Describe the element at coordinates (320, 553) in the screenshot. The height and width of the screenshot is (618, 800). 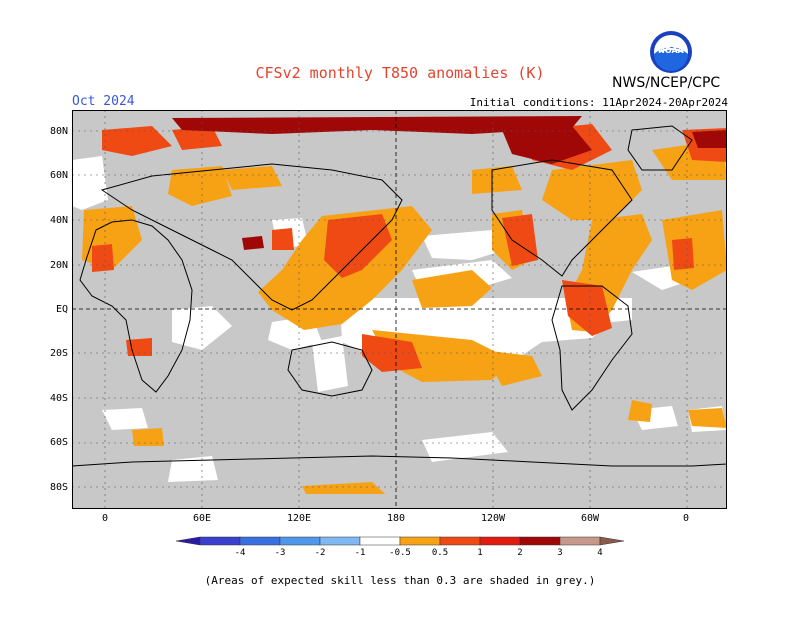
I see `colorbar-tick-label: -2` at that location.